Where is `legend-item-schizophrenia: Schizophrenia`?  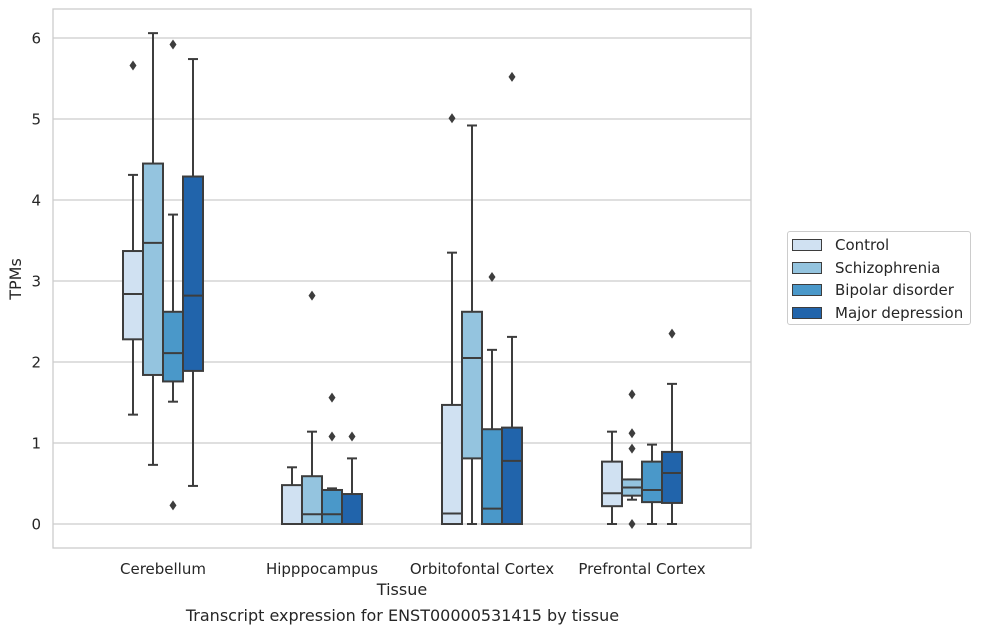
legend-item-schizophrenia: Schizophrenia is located at coordinates (866, 268).